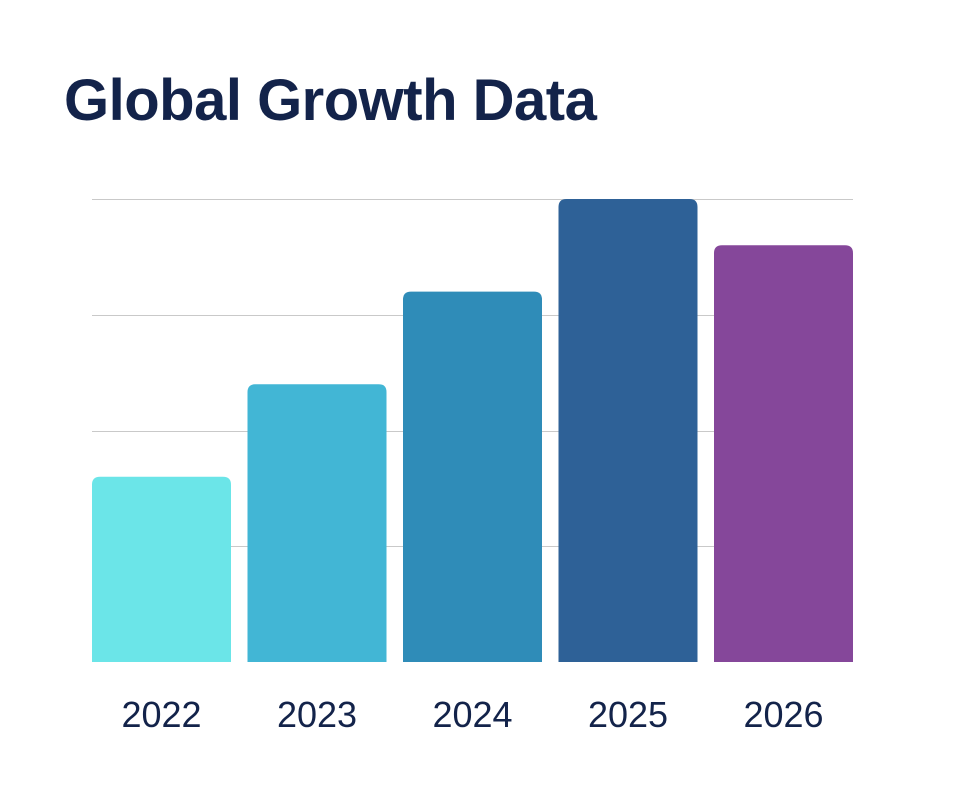 This screenshot has width=962, height=790. I want to click on chart-title: Global Growth Data, so click(330, 100).